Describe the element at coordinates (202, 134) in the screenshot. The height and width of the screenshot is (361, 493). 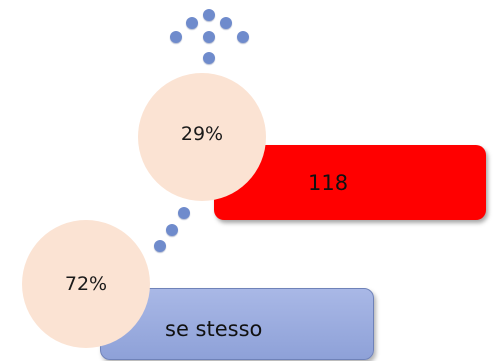
I see `percent-circle-1-value: 29%` at that location.